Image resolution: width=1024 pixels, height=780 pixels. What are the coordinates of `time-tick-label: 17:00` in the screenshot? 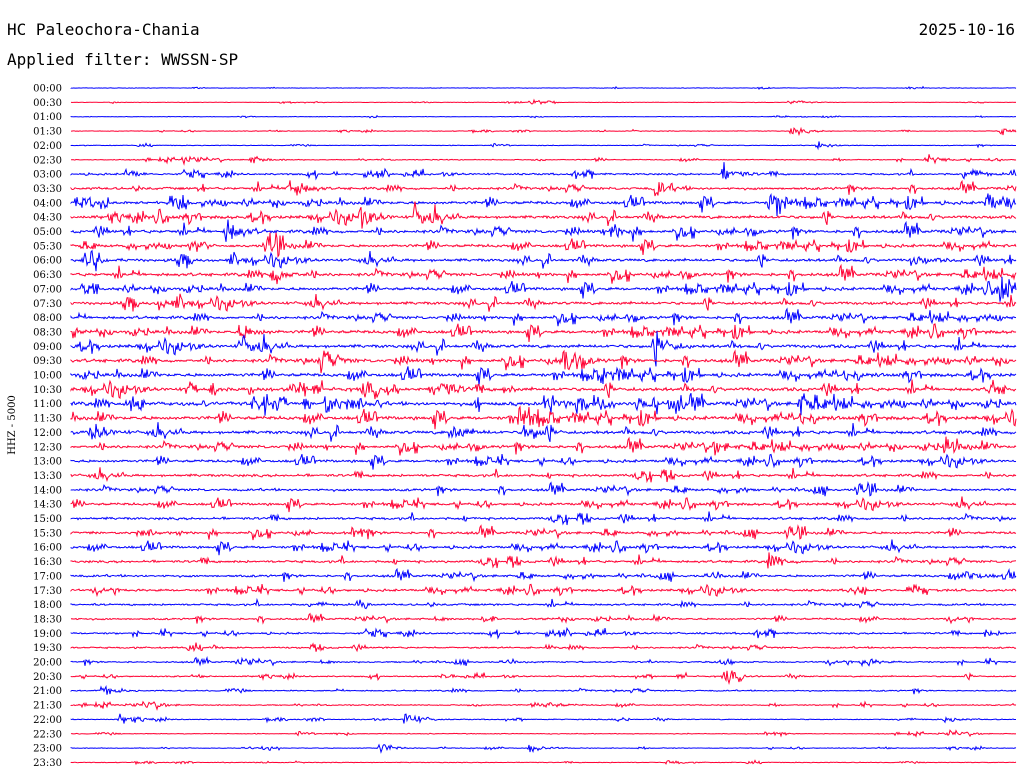 It's located at (47, 576).